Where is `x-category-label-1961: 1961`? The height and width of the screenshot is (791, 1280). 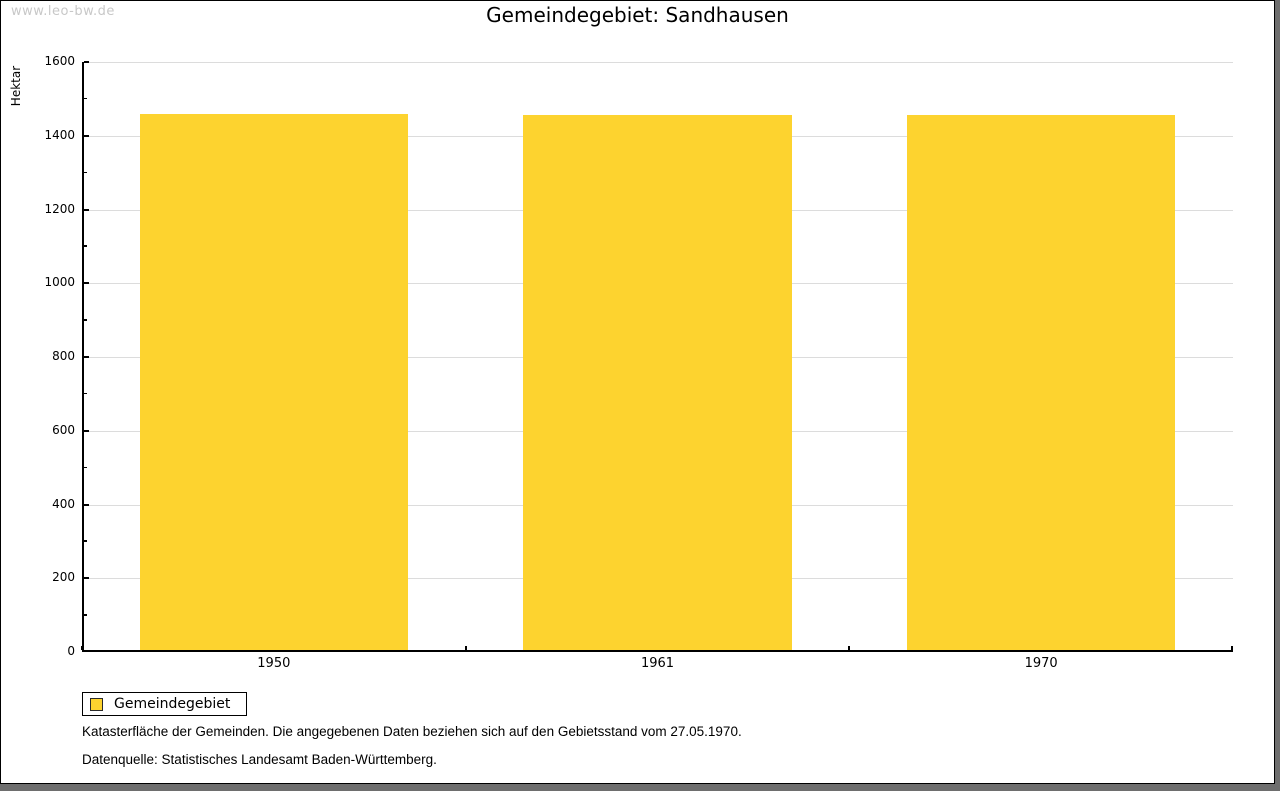
x-category-label-1961: 1961 is located at coordinates (657, 663).